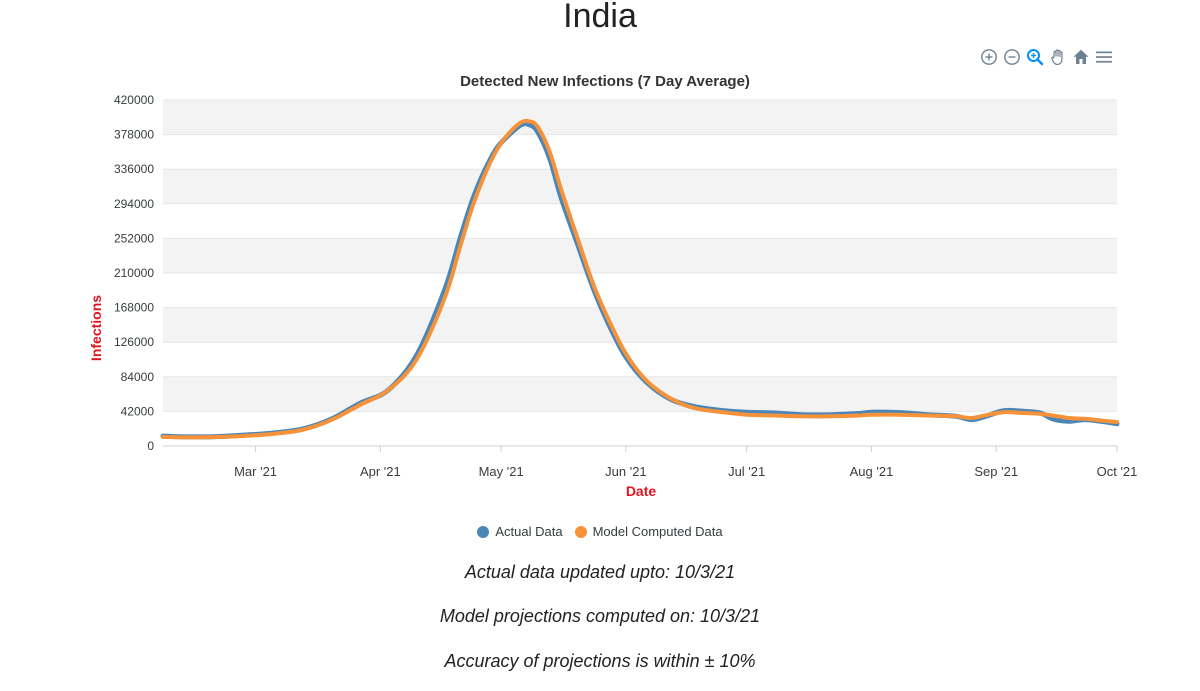 Image resolution: width=1200 pixels, height=691 pixels. What do you see at coordinates (600, 661) in the screenshot?
I see `accuracy-note: Accuracy of projections is within ± 10%` at bounding box center [600, 661].